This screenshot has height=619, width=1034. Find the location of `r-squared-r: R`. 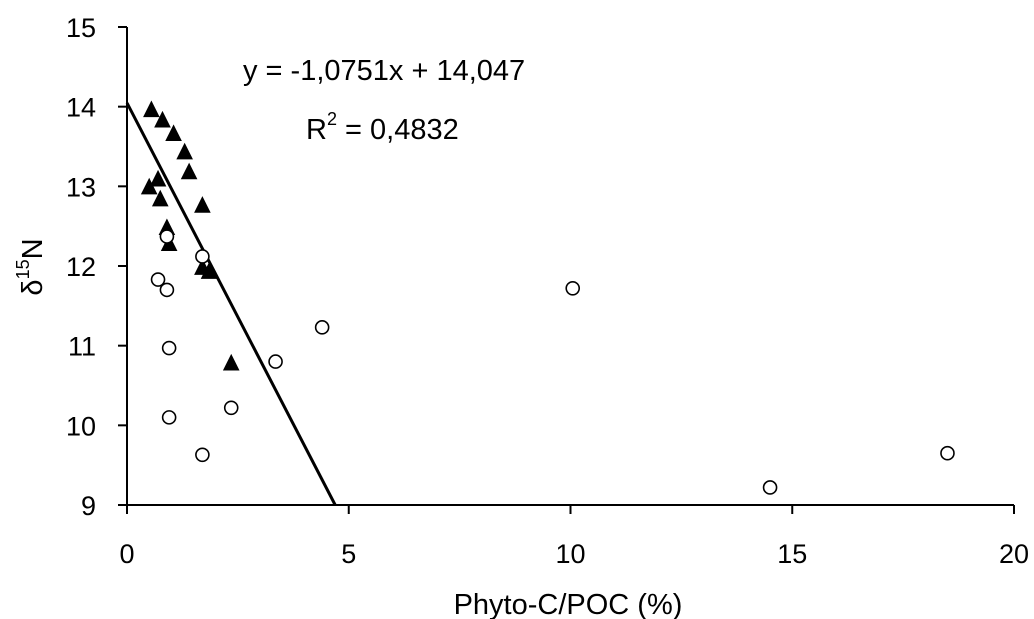

r-squared-r: R is located at coordinates (316, 130).